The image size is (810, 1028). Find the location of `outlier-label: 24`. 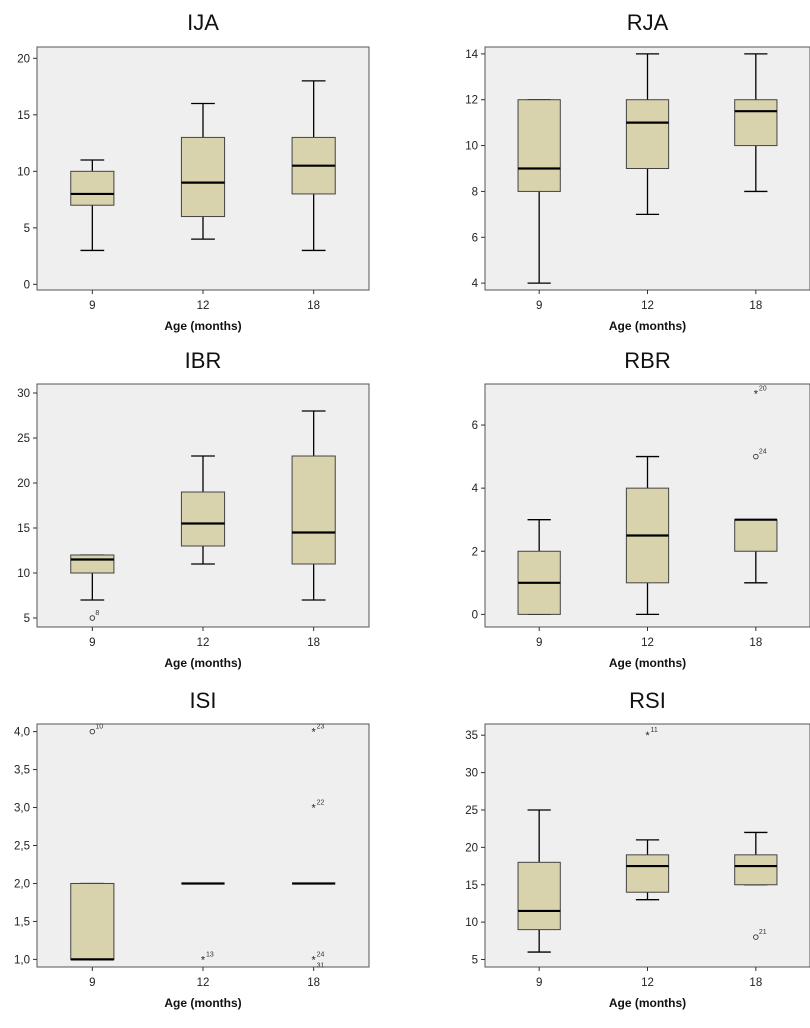

outlier-label: 24 is located at coordinates (763, 452).